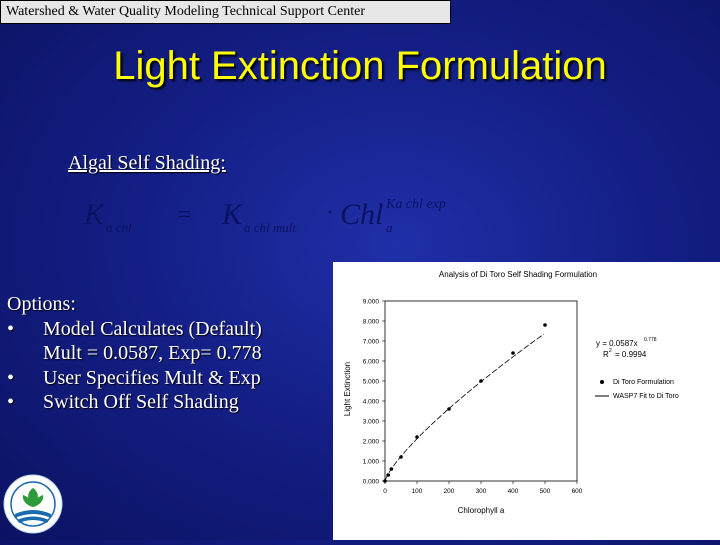  I want to click on fit-equation-exp: 0.778, so click(650, 340).